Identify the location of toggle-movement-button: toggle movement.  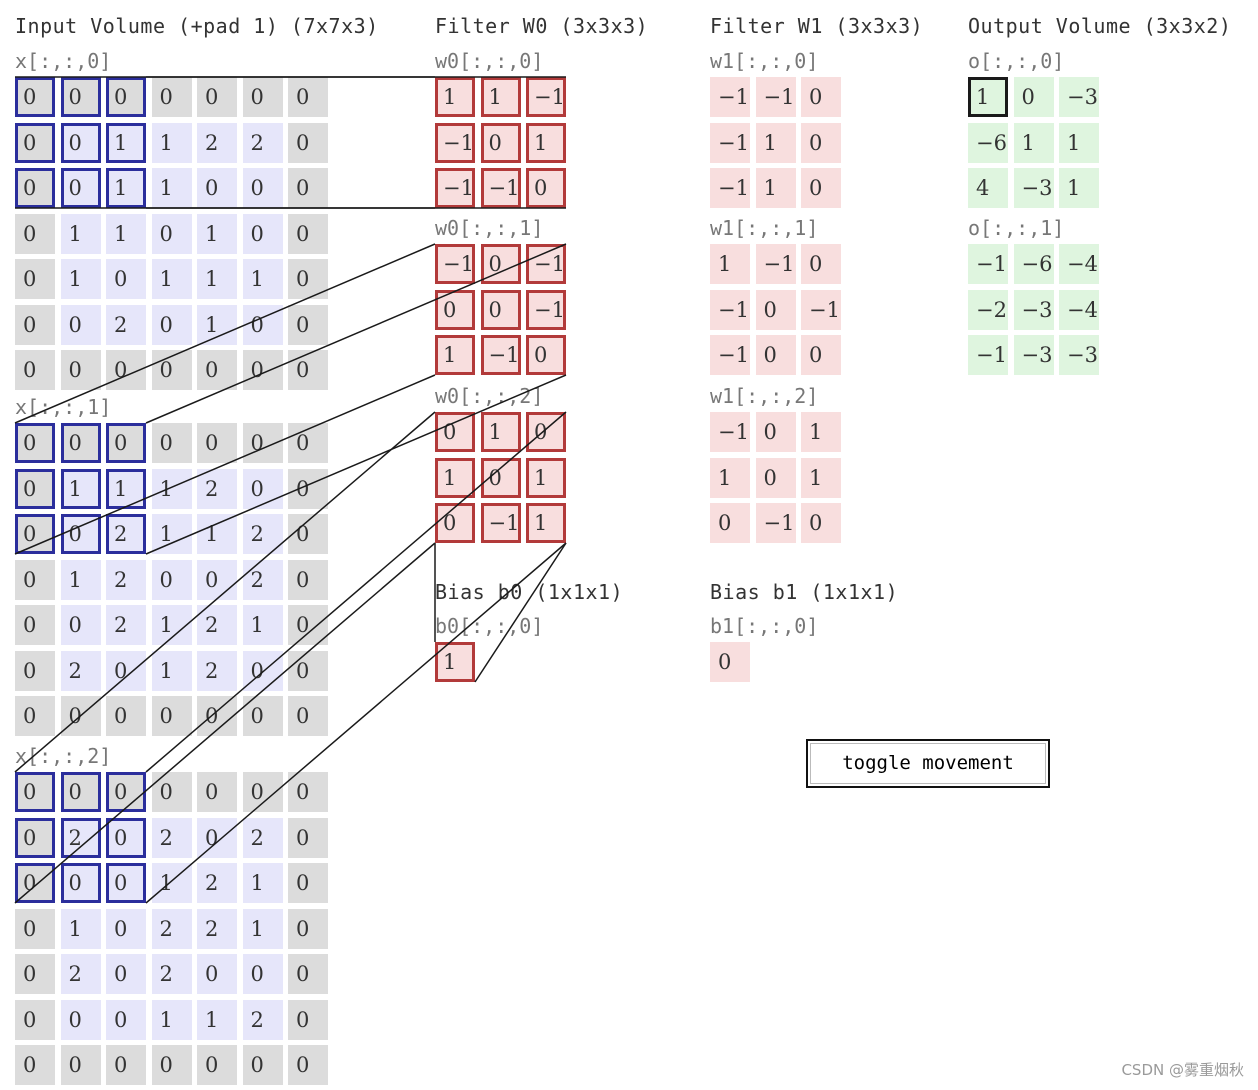
(928, 763).